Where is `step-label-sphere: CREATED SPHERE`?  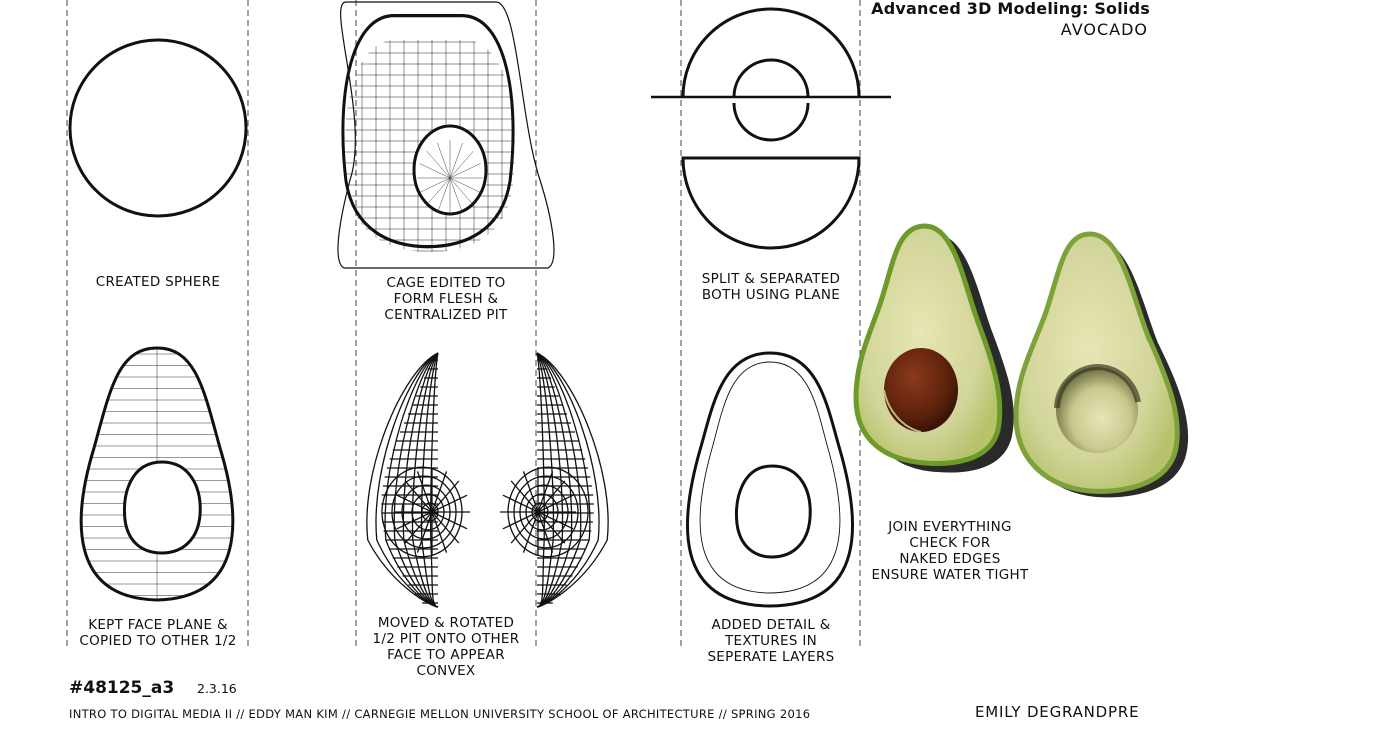 step-label-sphere: CREATED SPHERE is located at coordinates (158, 282).